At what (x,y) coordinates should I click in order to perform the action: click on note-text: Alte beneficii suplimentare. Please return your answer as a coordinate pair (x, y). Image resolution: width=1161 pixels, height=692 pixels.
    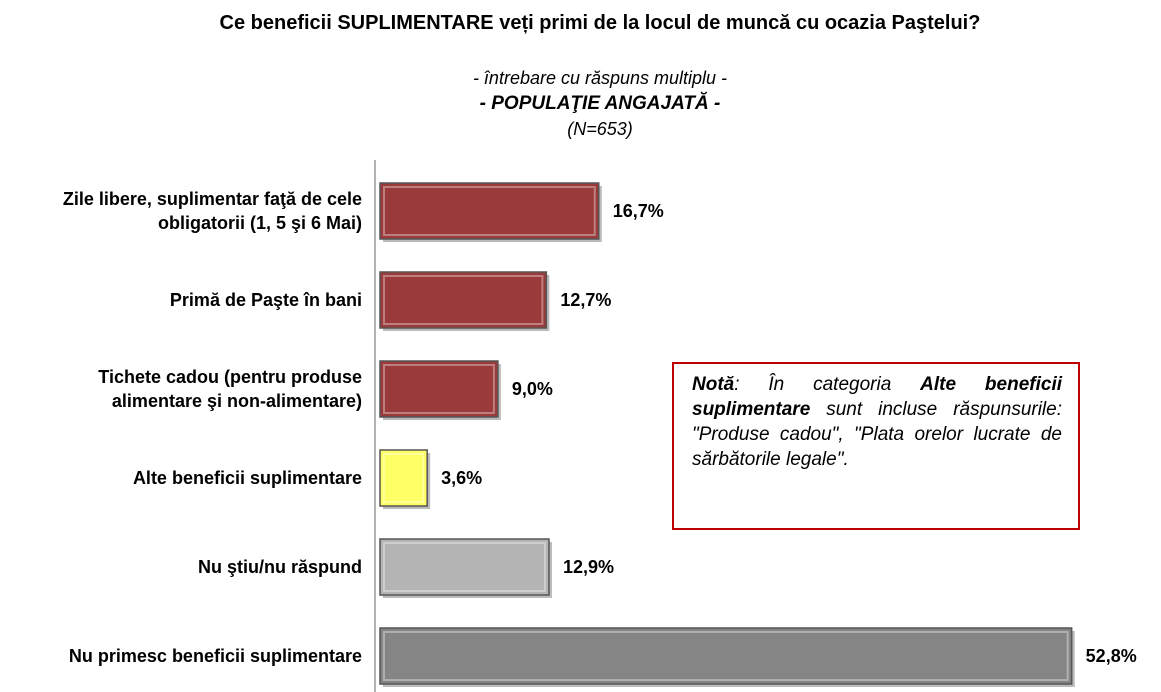
    Looking at the image, I should click on (877, 397).